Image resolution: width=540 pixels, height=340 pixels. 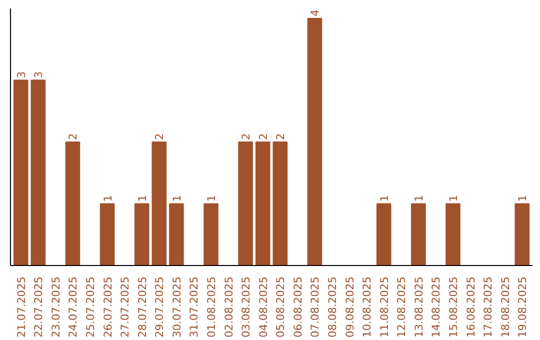 I want to click on x-tick-label: 11.08.2025, so click(x=384, y=307).